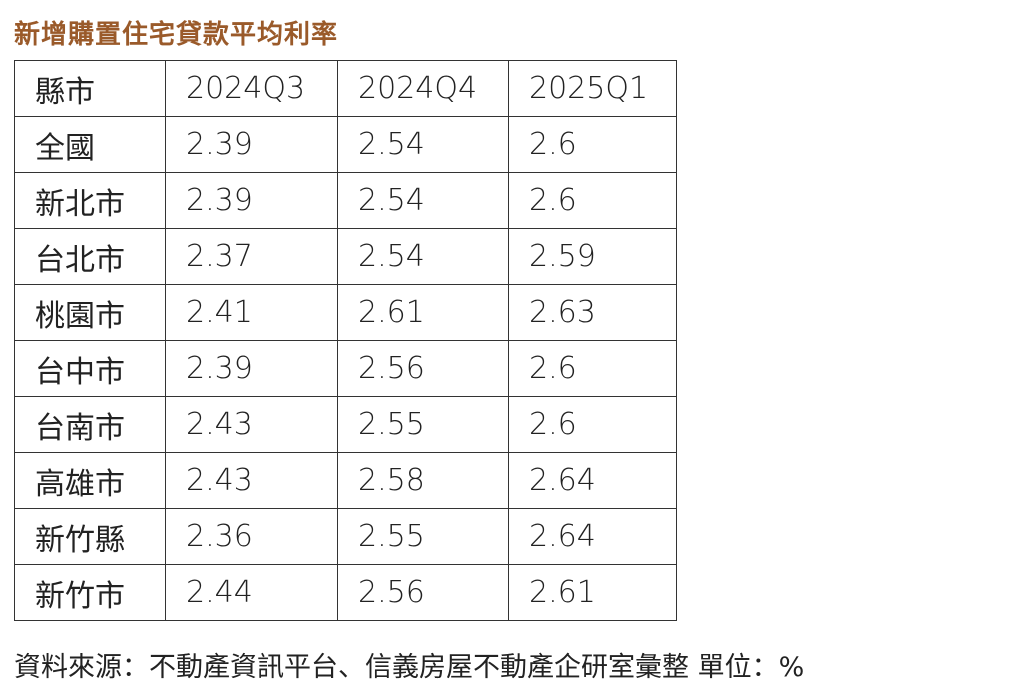 This screenshot has height=691, width=1013. Describe the element at coordinates (423, 480) in the screenshot. I see `cell: 2.58` at that location.